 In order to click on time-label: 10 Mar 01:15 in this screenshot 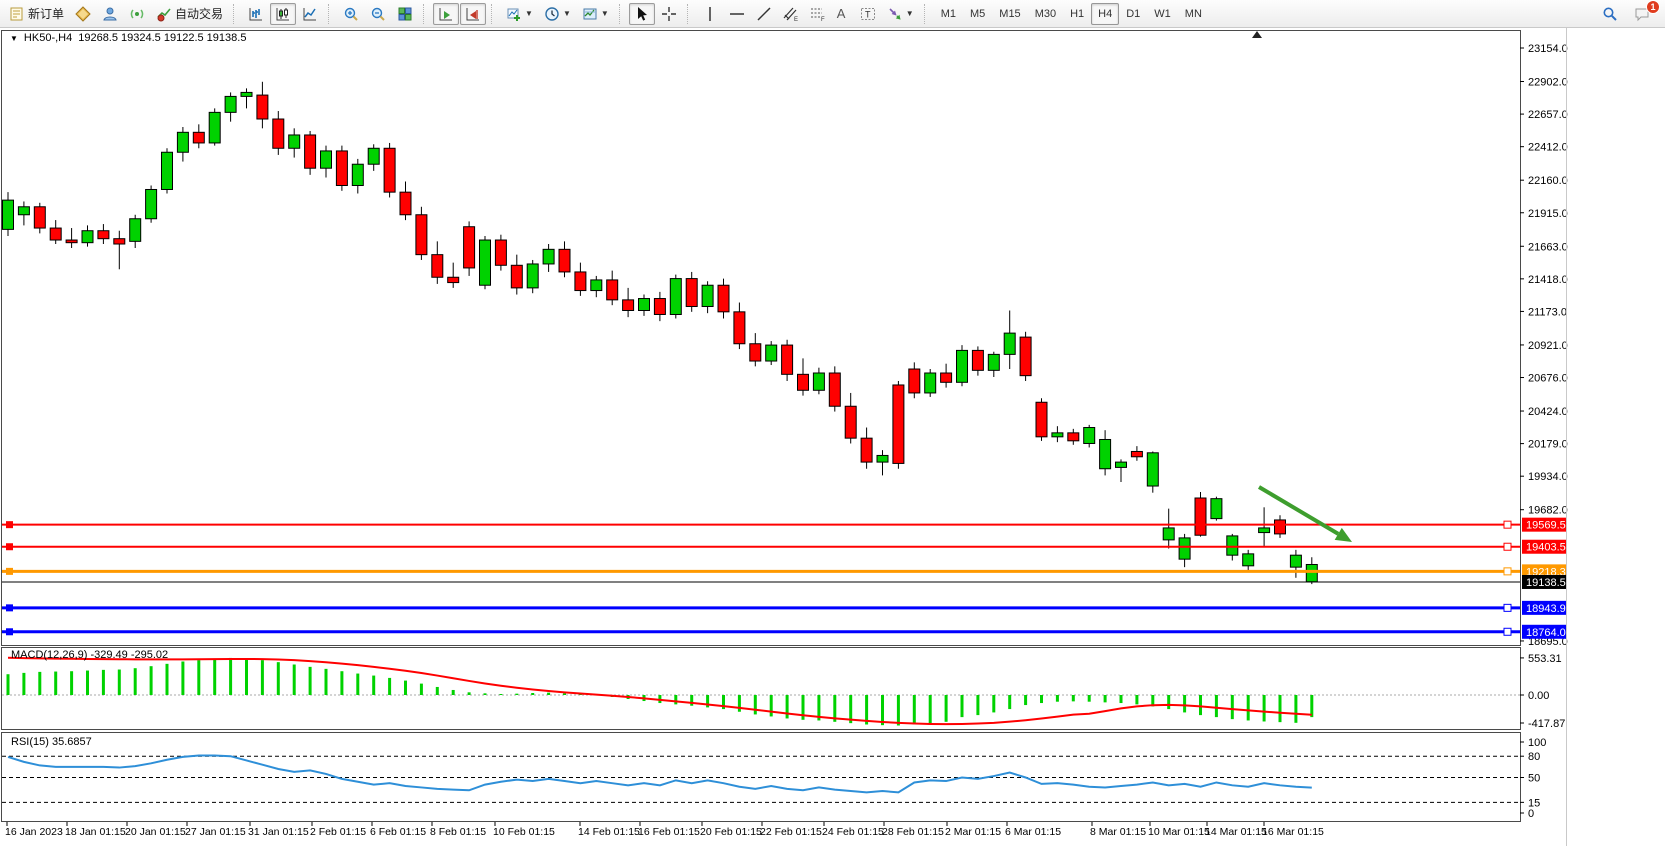, I will do `click(1179, 832)`.